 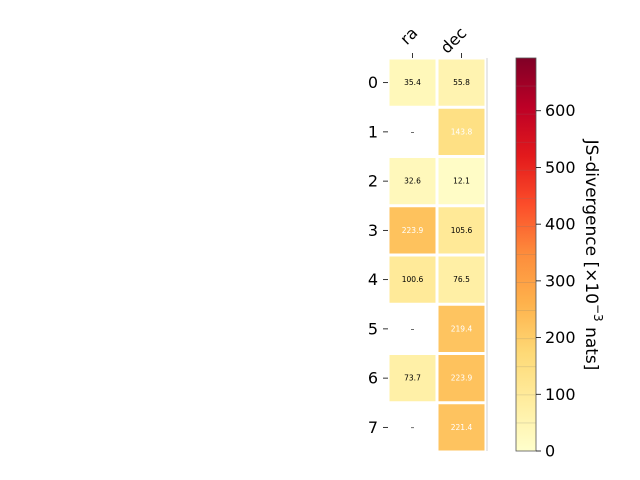 I want to click on cell-label-4-ra: 100.6, so click(x=413, y=279).